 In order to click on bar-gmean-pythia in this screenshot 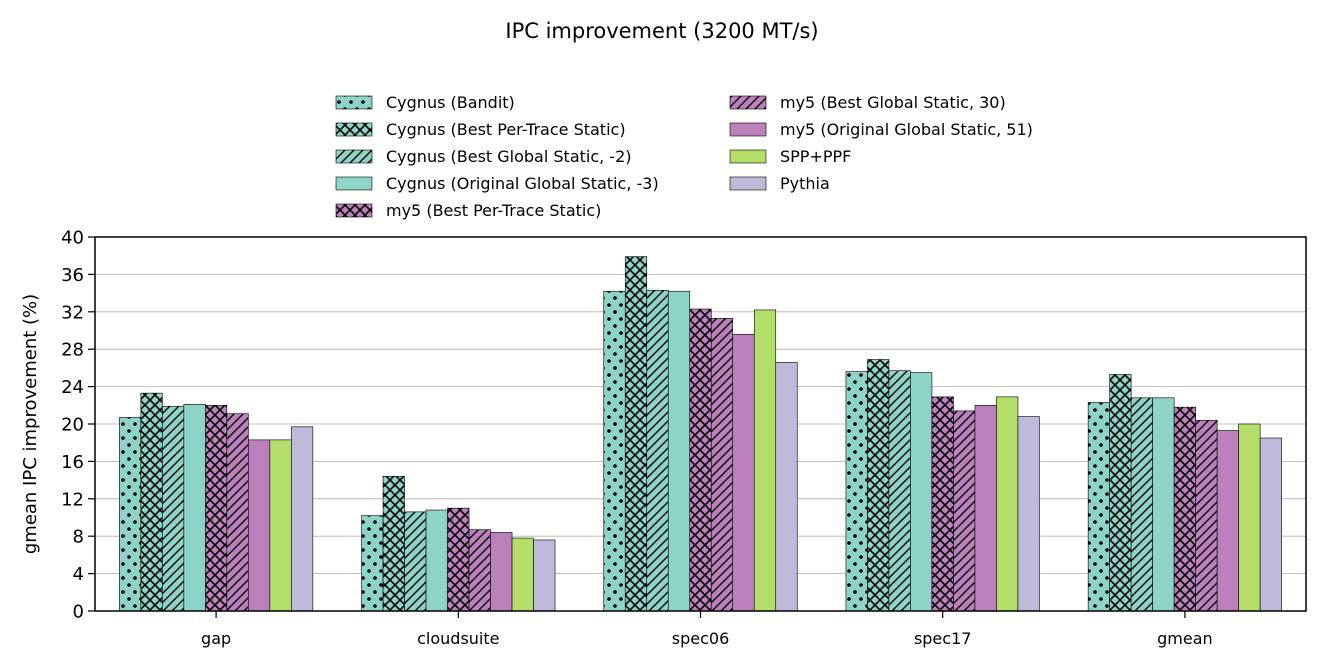, I will do `click(1271, 524)`.